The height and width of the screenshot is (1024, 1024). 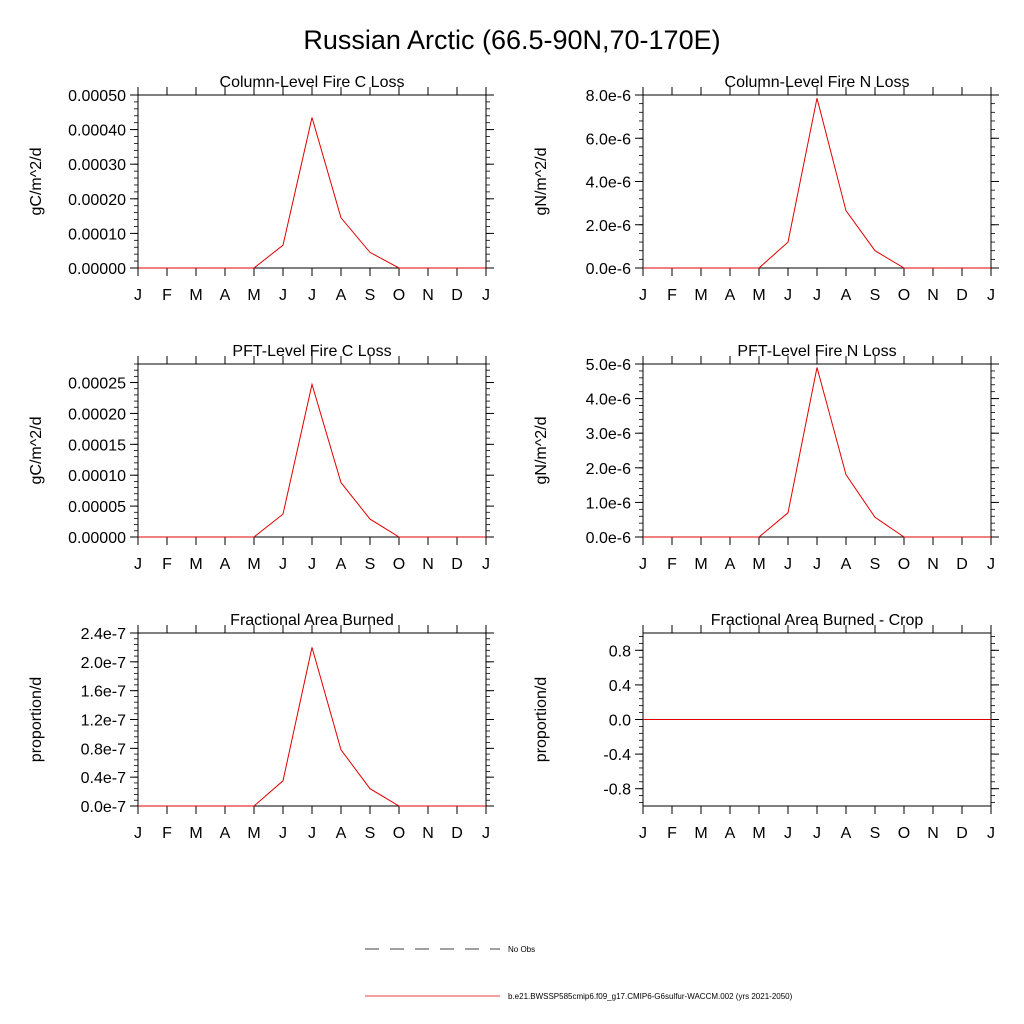 I want to click on y-axis-label: gN/m^2/d, so click(x=541, y=182).